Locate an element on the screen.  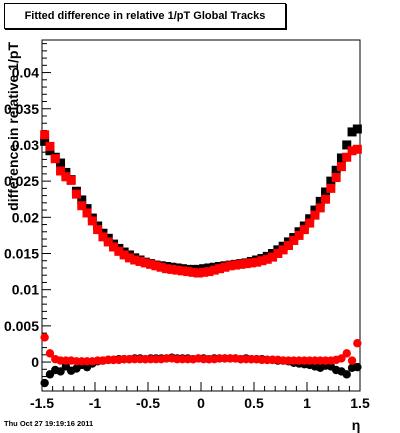
y-tick-label: 0.04 is located at coordinates (25, 73).